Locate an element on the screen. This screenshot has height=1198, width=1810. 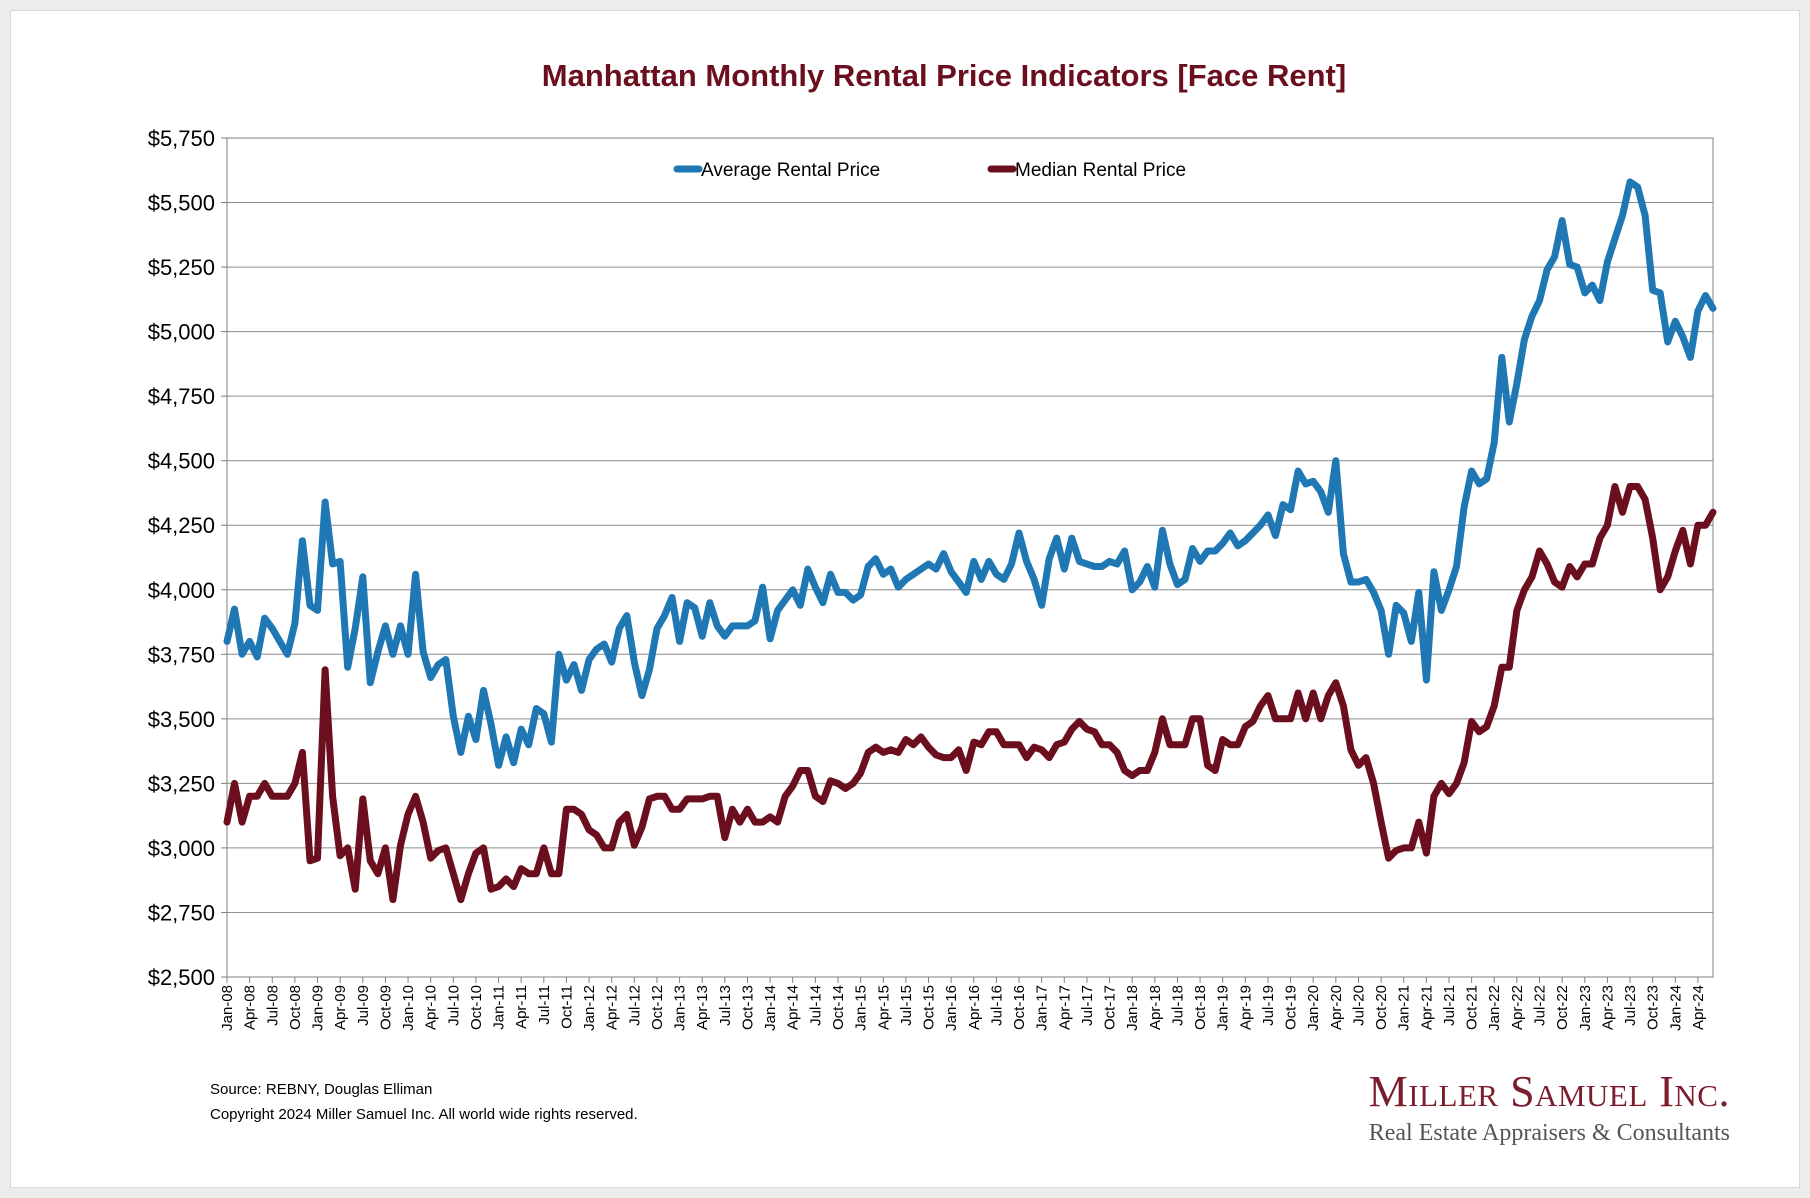
y-tick-label: $5,000 is located at coordinates (181, 332).